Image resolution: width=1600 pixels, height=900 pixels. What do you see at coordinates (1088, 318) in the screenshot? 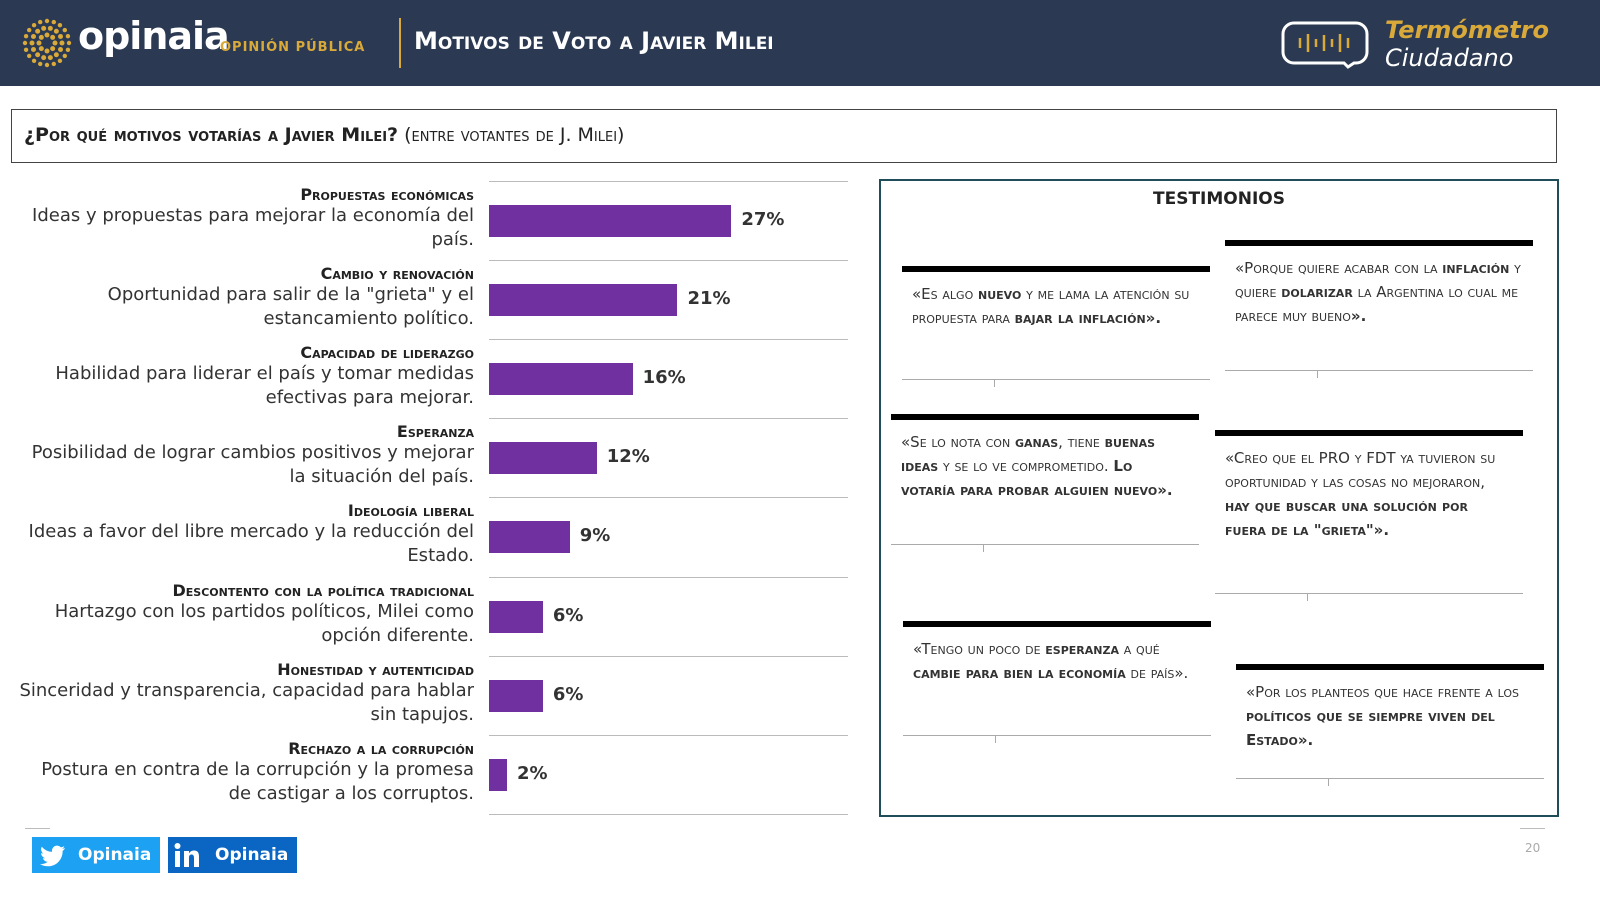
I see `quote-text: bajar la inflación».` at bounding box center [1088, 318].